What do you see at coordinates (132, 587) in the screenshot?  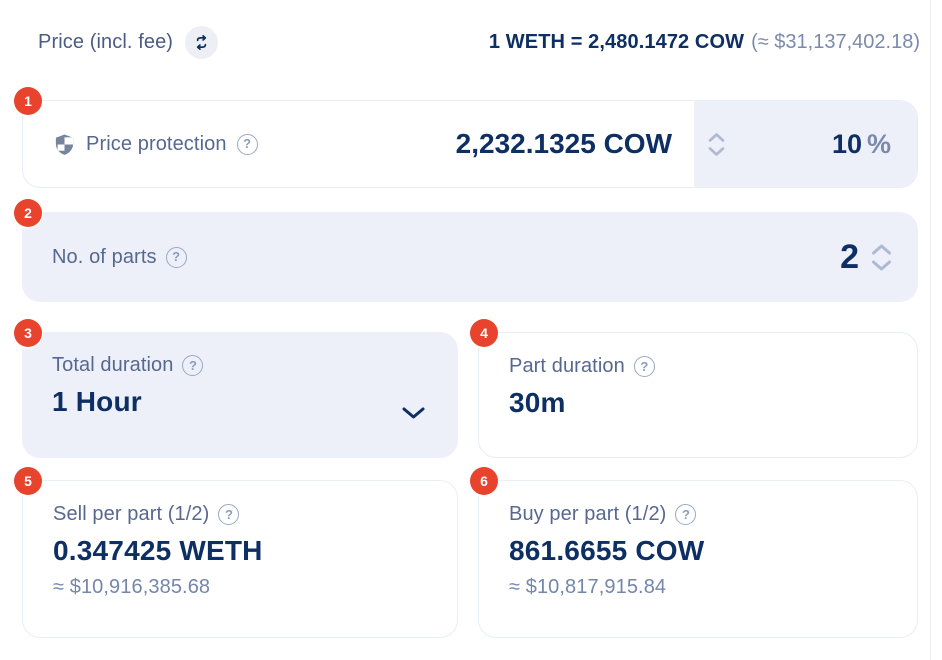 I see `sell-per-part-usd: ≈ $10,916,385.68` at bounding box center [132, 587].